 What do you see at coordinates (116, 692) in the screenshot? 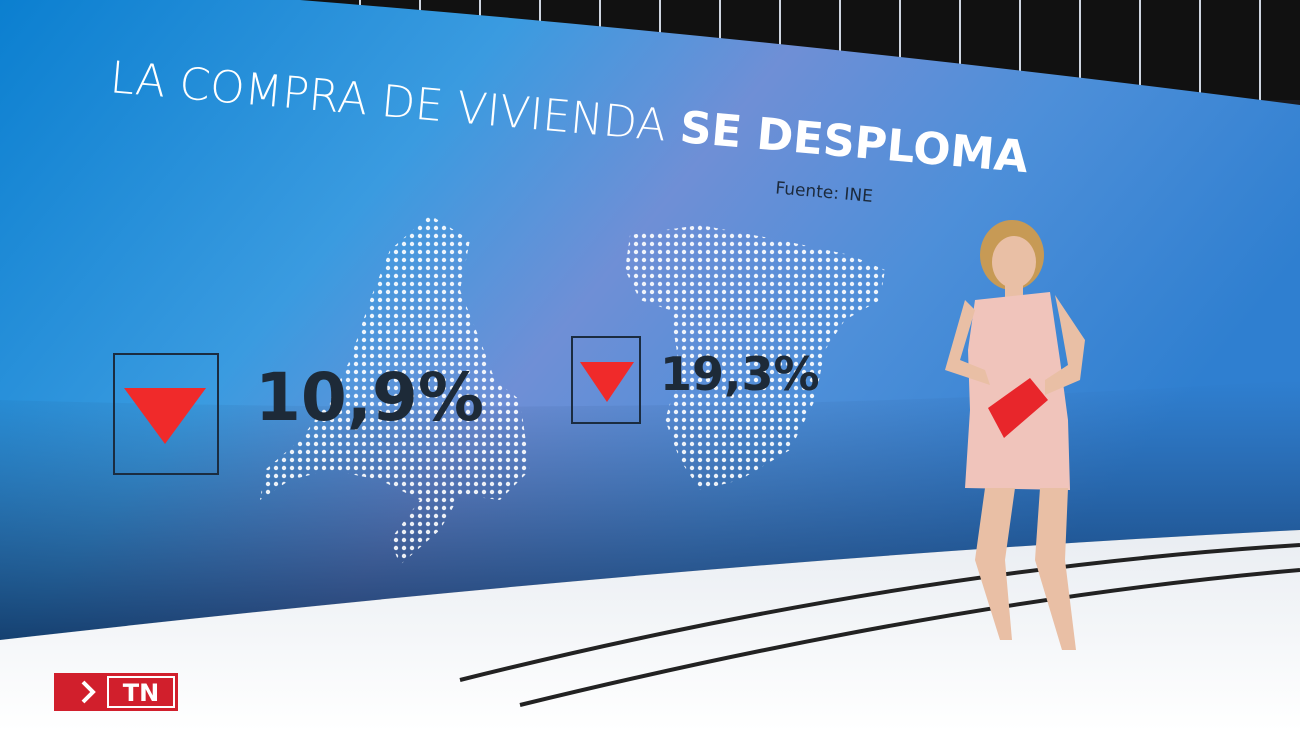
I see `channel-logo: TN` at bounding box center [116, 692].